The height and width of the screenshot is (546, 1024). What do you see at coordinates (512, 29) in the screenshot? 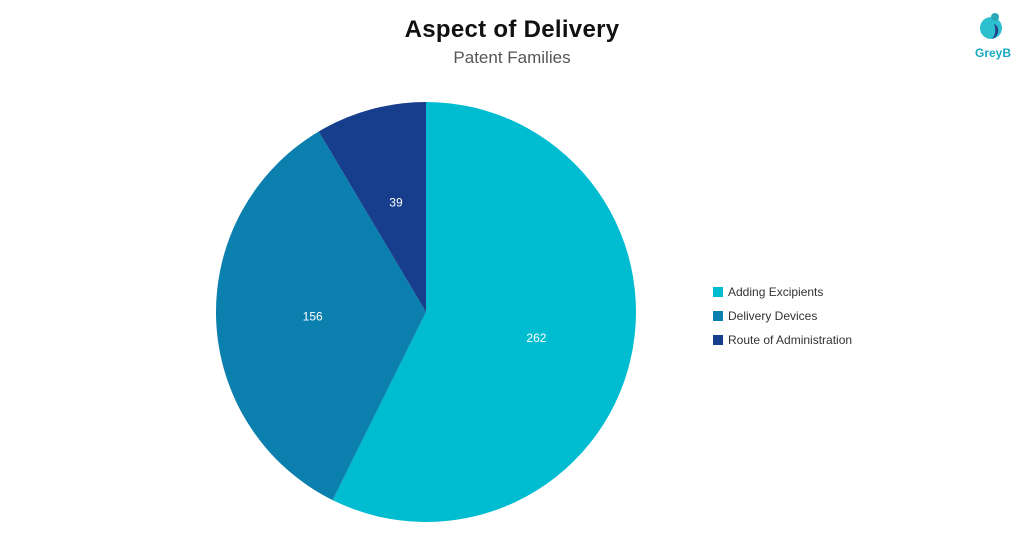
I see `chart-title: Aspect of Delivery` at bounding box center [512, 29].